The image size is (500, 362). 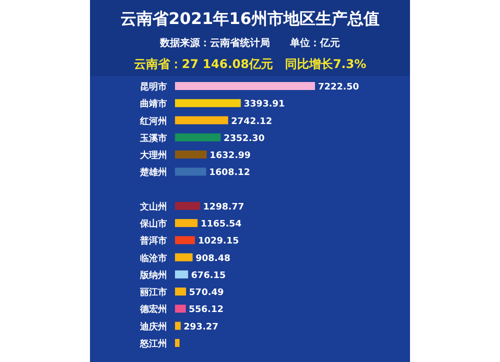 What do you see at coordinates (153, 310) in the screenshot?
I see `y-tick-label: 德宏州` at bounding box center [153, 310].